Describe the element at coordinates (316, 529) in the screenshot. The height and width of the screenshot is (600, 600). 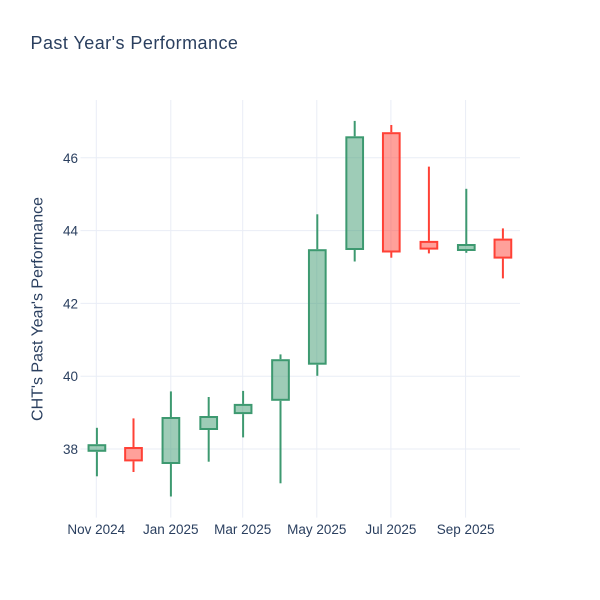
I see `svg-text: May 2025` at that location.